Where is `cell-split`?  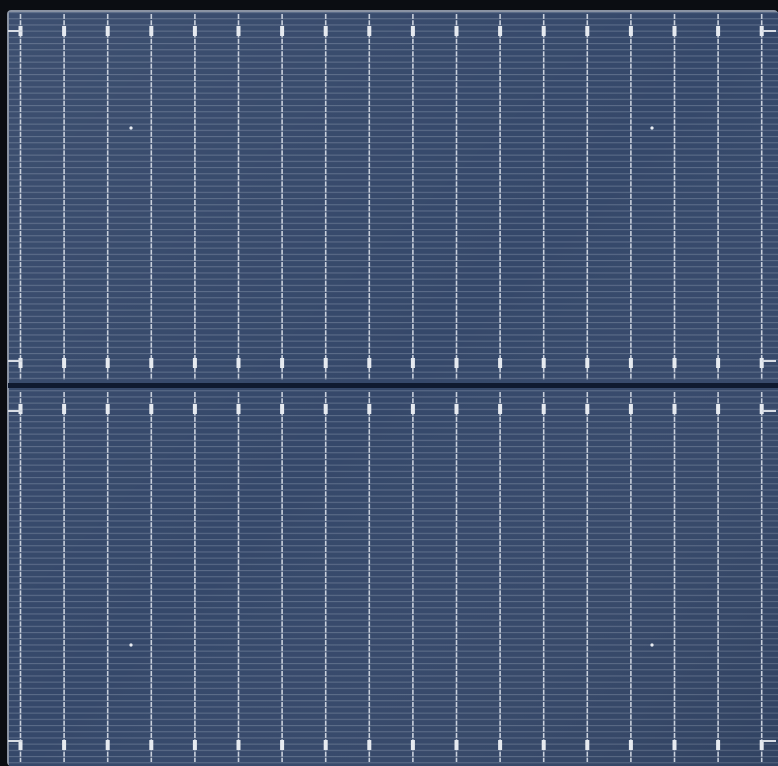 cell-split is located at coordinates (393, 385).